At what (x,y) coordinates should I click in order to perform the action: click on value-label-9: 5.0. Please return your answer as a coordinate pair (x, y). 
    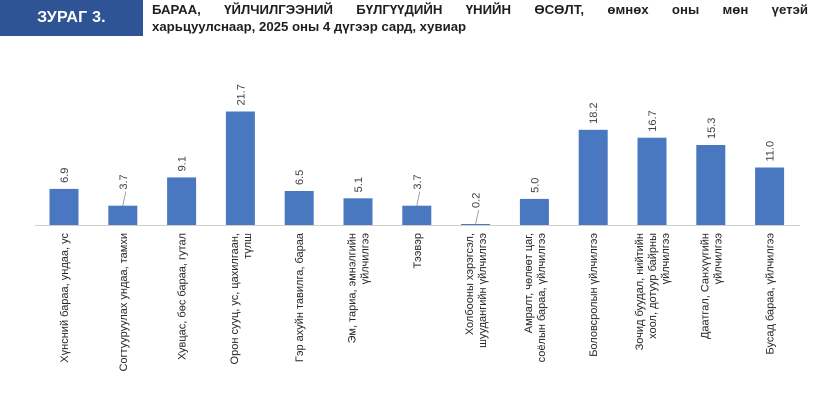
    Looking at the image, I should click on (535, 185).